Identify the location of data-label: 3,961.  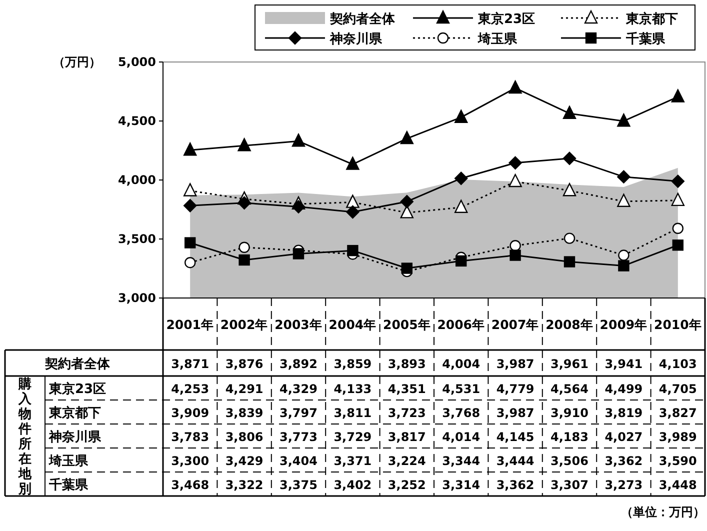
(569, 364).